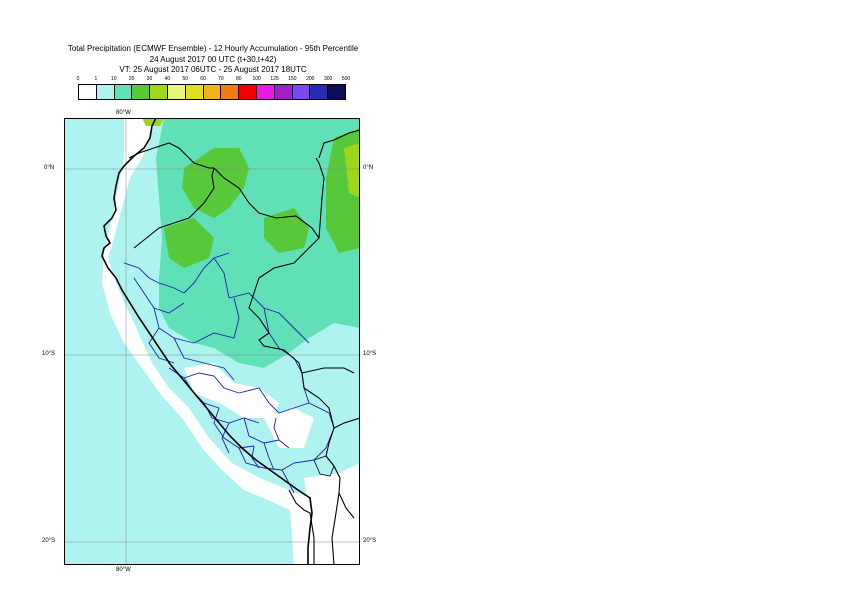 Image resolution: width=842 pixels, height=596 pixels. What do you see at coordinates (49, 541) in the screenshot?
I see `lat-label-20s-left: 20°S` at bounding box center [49, 541].